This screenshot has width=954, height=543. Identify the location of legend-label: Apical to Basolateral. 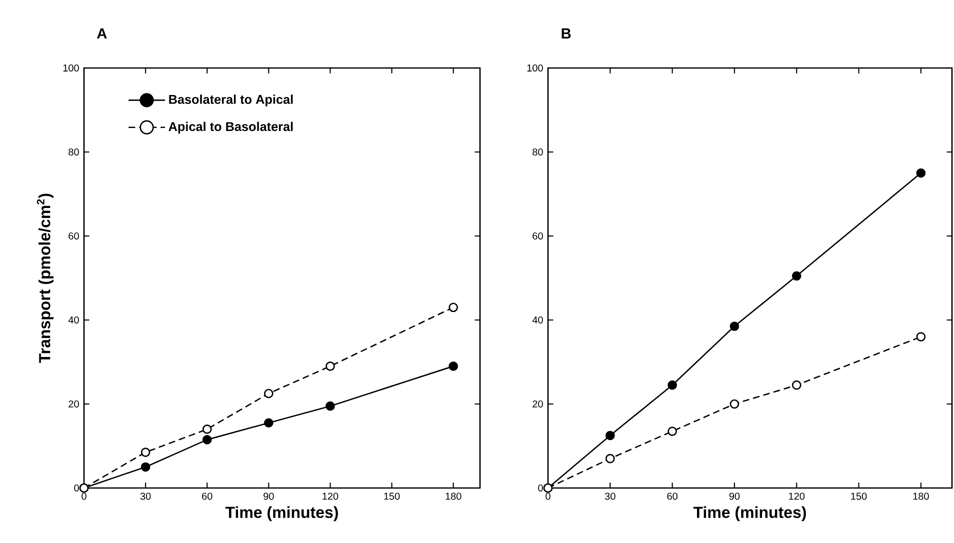
(230, 128).